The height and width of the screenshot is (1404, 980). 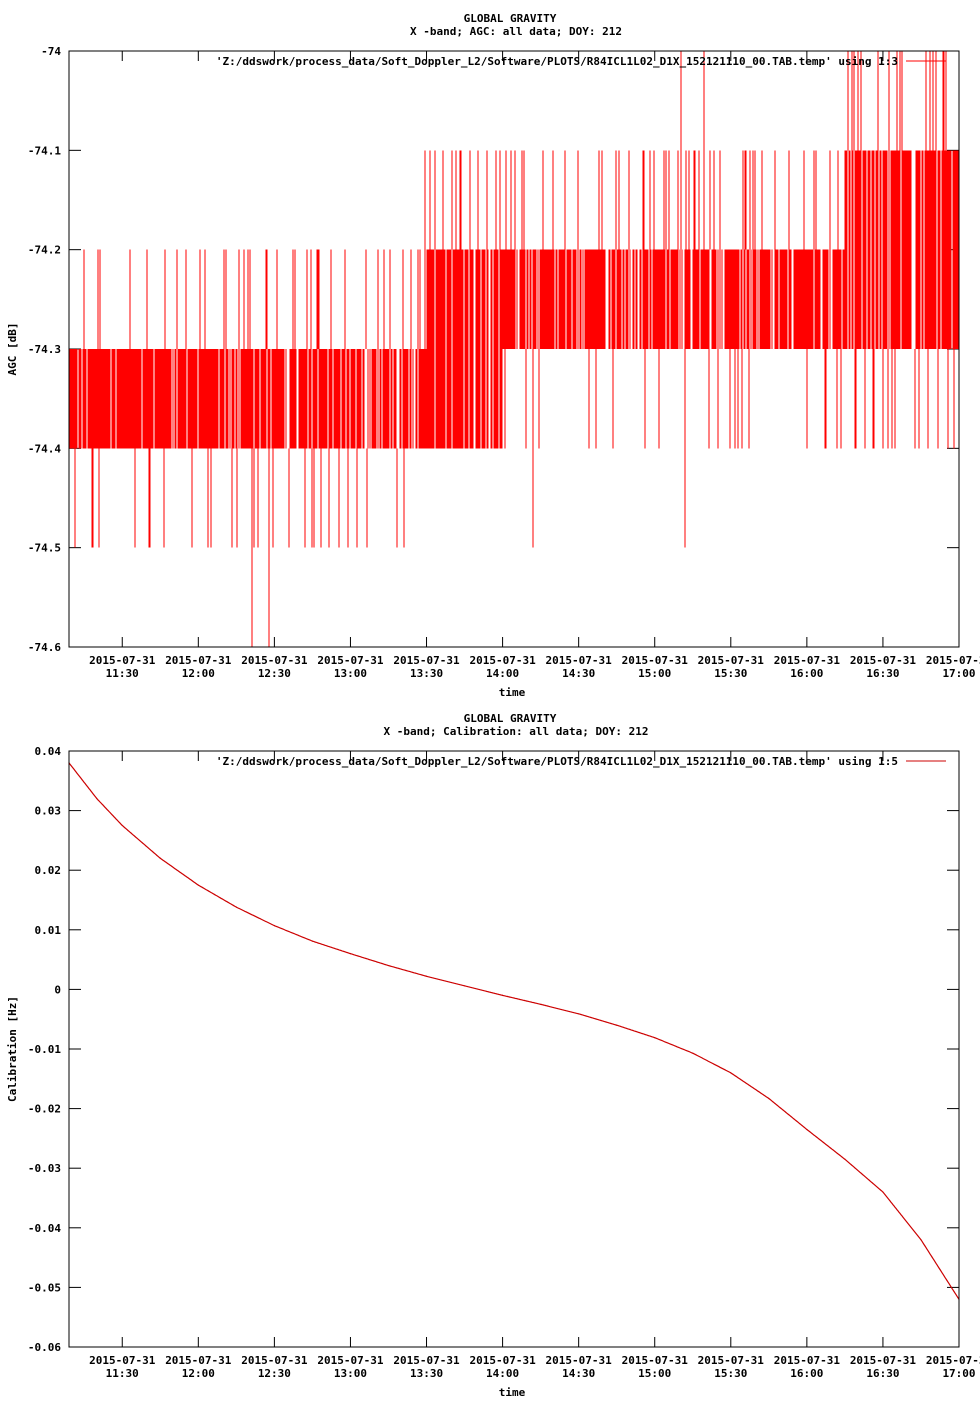 What do you see at coordinates (51, 51) in the screenshot?
I see `y-tick-label: -74` at bounding box center [51, 51].